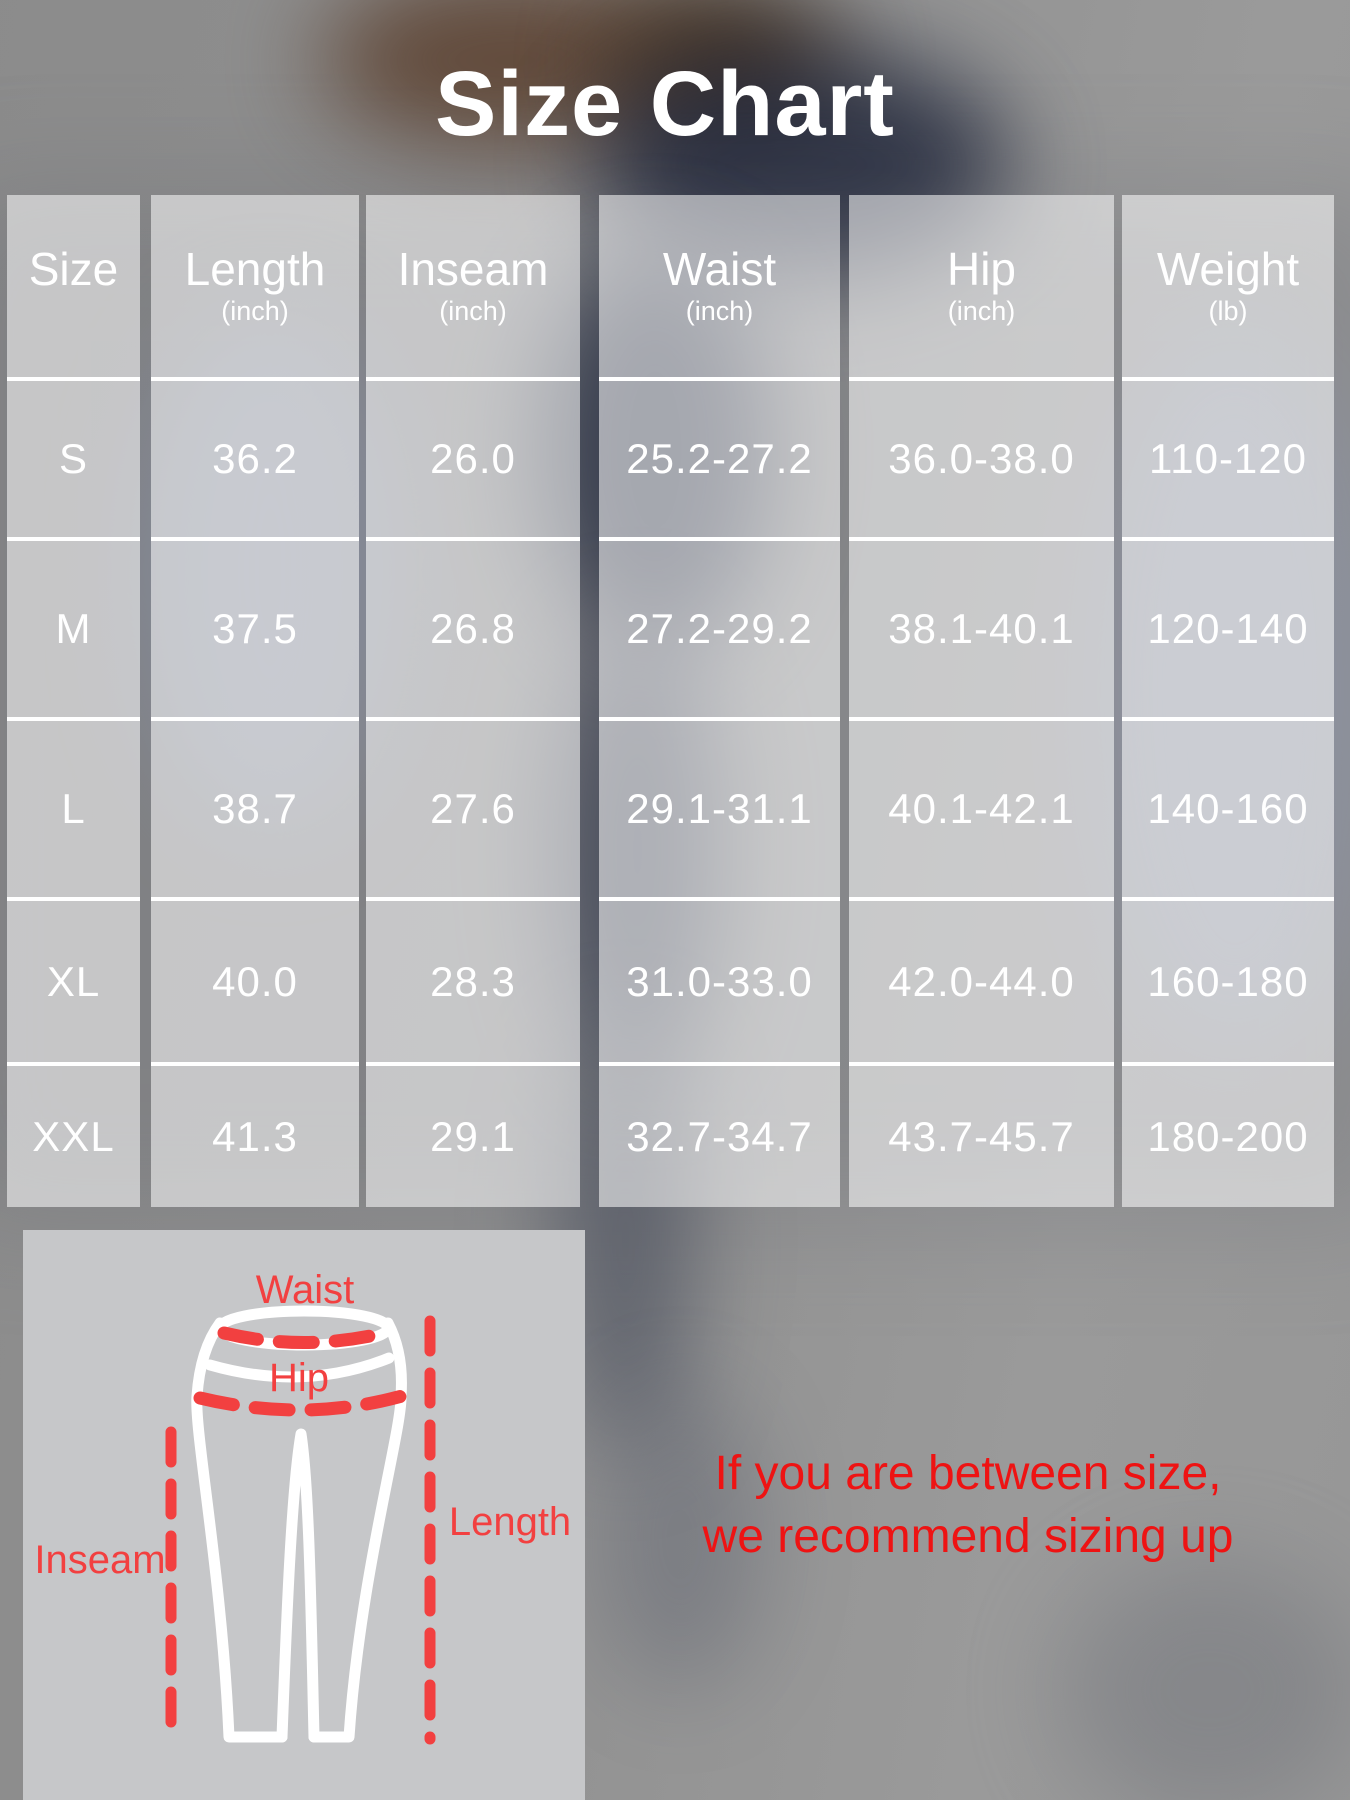  I want to click on table-cell: 31.0-33.0, so click(719, 979).